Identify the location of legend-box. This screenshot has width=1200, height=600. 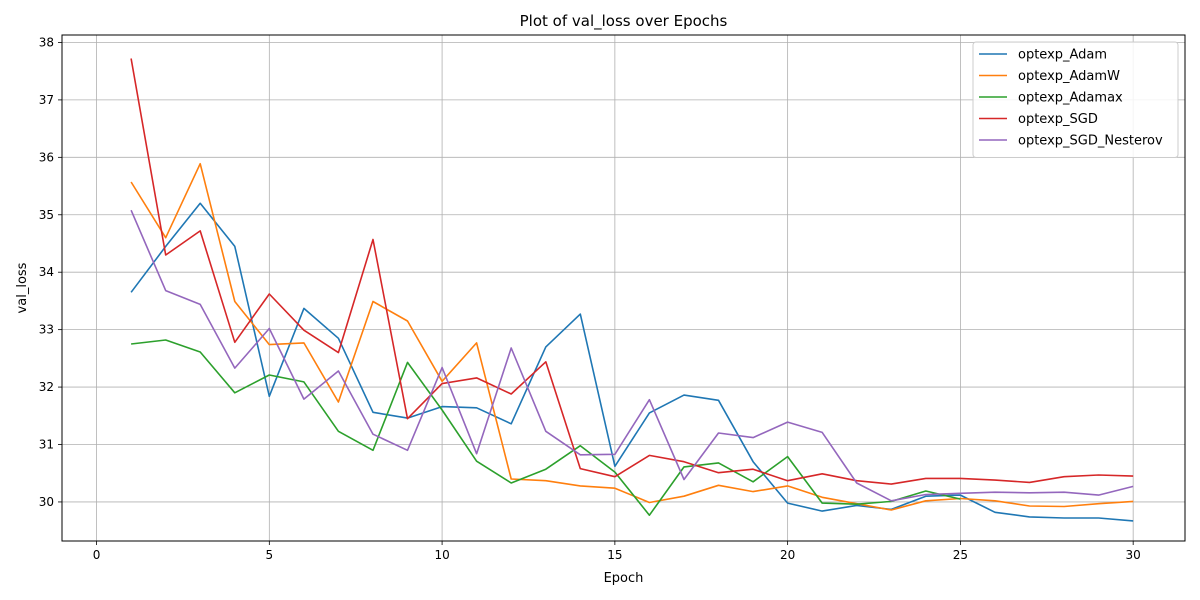
(1075, 99).